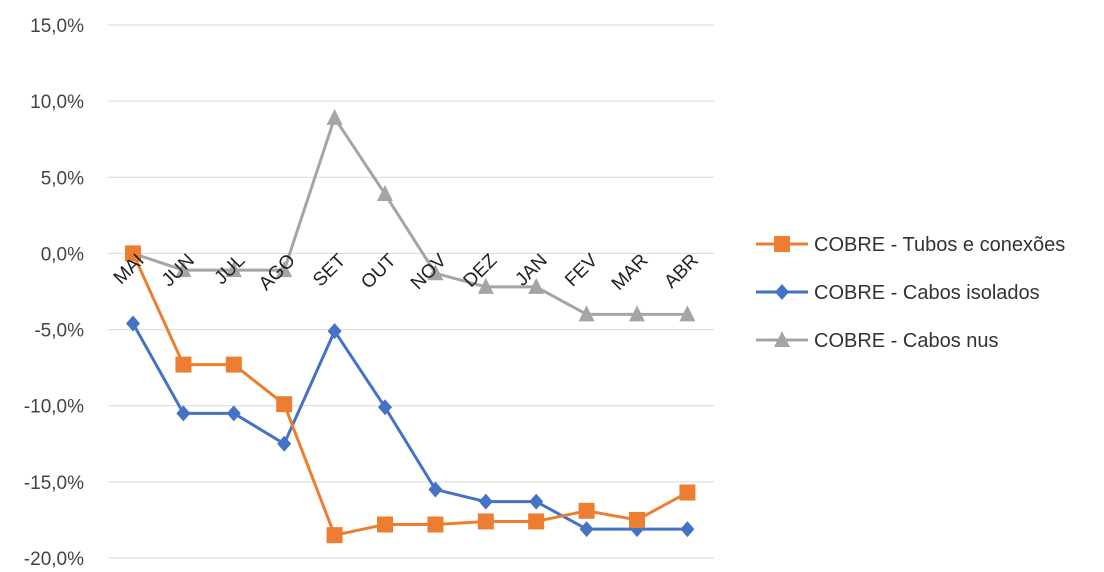  What do you see at coordinates (54, 483) in the screenshot?
I see `y-tick-label: -15,0%` at bounding box center [54, 483].